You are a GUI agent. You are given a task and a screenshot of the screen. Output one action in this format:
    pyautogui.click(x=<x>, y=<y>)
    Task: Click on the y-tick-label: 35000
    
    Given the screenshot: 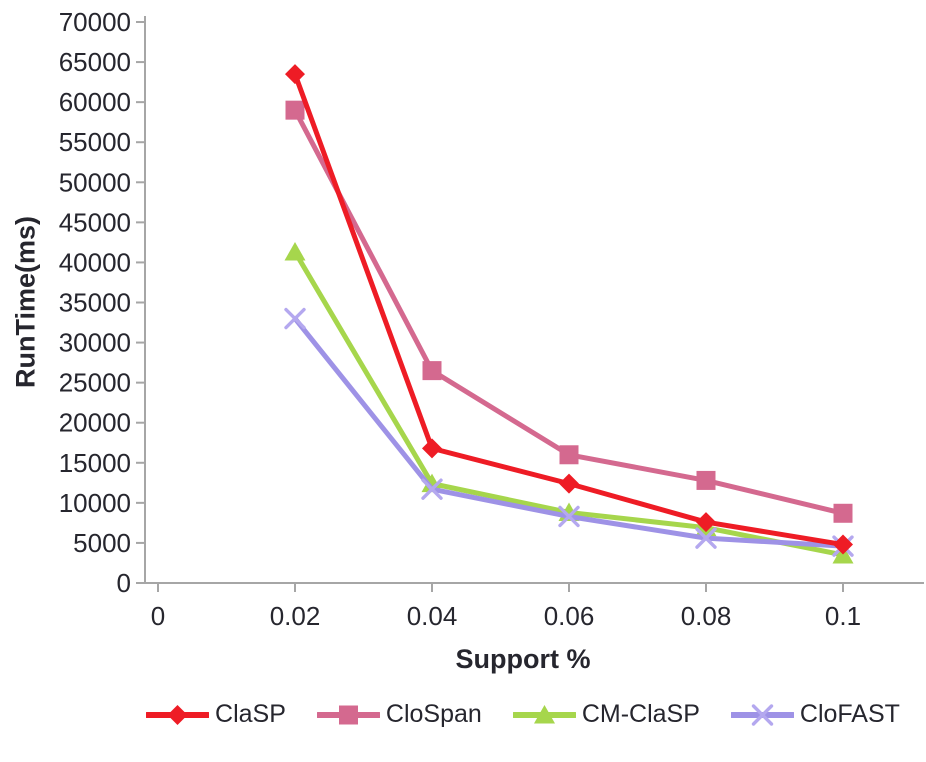 What is the action you would take?
    pyautogui.click(x=95, y=303)
    